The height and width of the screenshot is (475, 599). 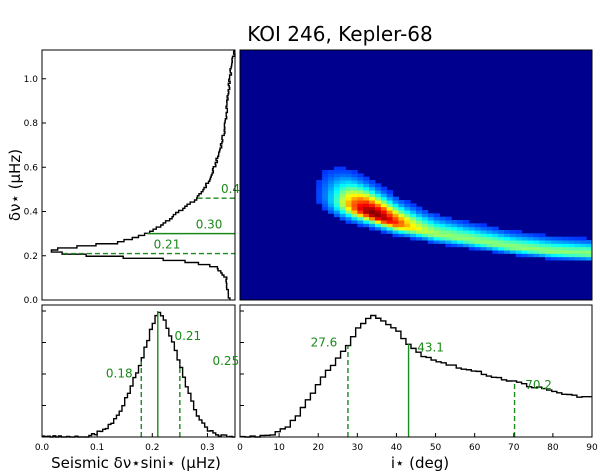 What do you see at coordinates (136, 463) in the screenshot?
I see `bottom-left-xlabel: Seismic δν⋆sini⋆ (μHz)` at bounding box center [136, 463].